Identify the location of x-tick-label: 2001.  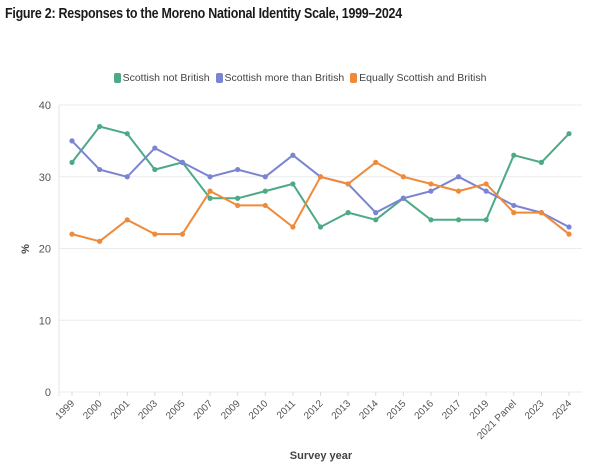
(121, 410).